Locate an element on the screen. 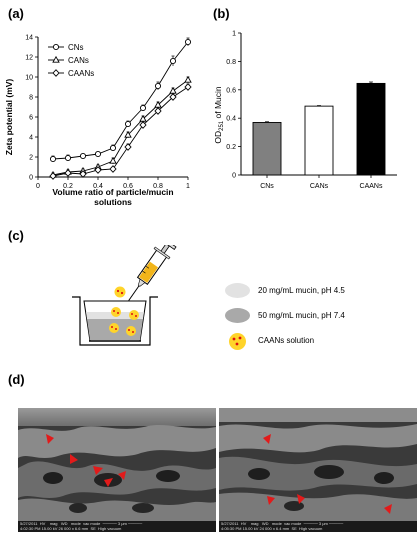  category-label: CANs is located at coordinates (319, 186).